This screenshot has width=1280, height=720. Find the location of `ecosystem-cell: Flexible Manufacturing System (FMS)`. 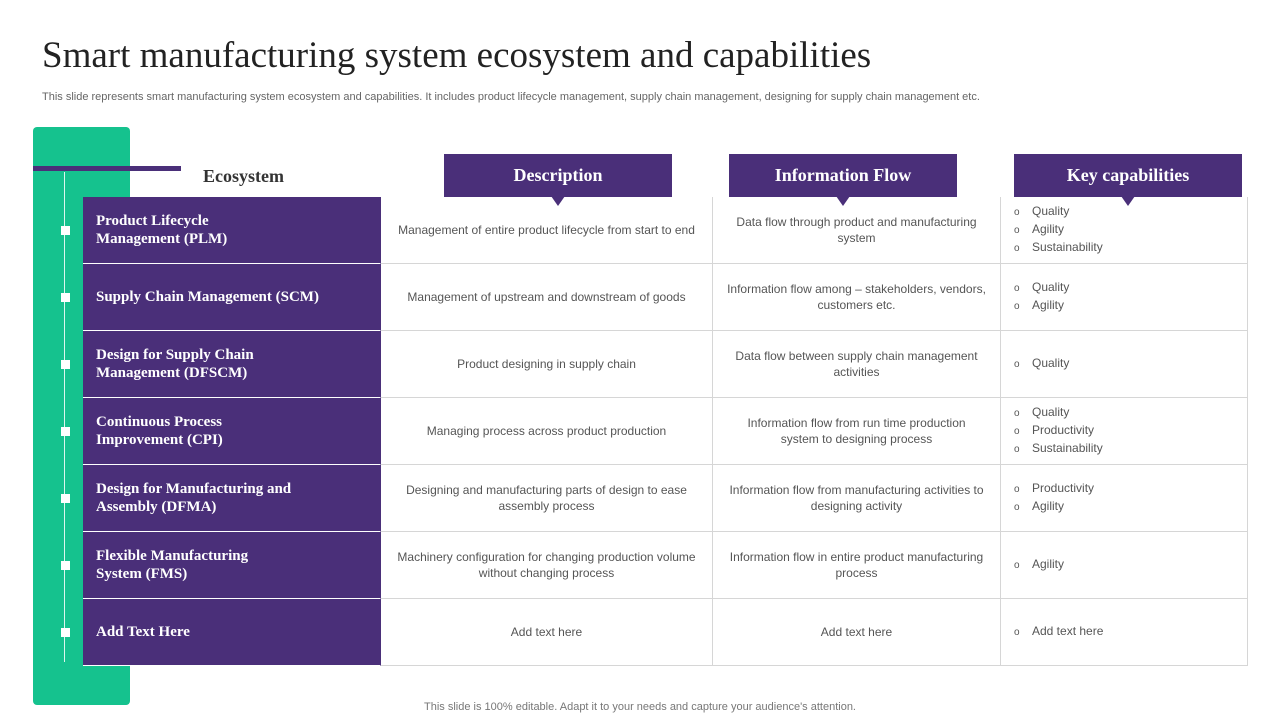

ecosystem-cell: Flexible Manufacturing System (FMS) is located at coordinates (232, 565).